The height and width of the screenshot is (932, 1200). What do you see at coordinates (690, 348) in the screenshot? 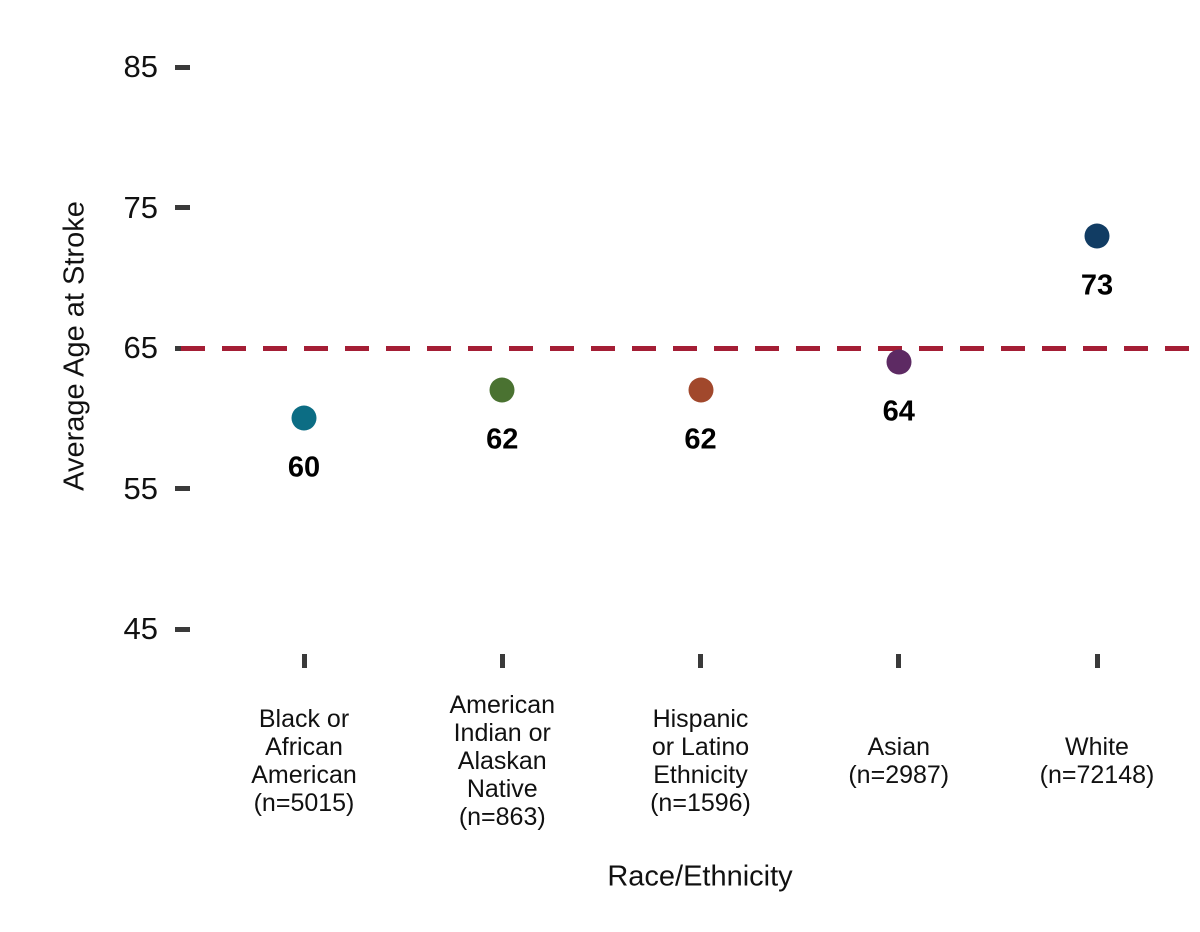
I see `reference-line` at bounding box center [690, 348].